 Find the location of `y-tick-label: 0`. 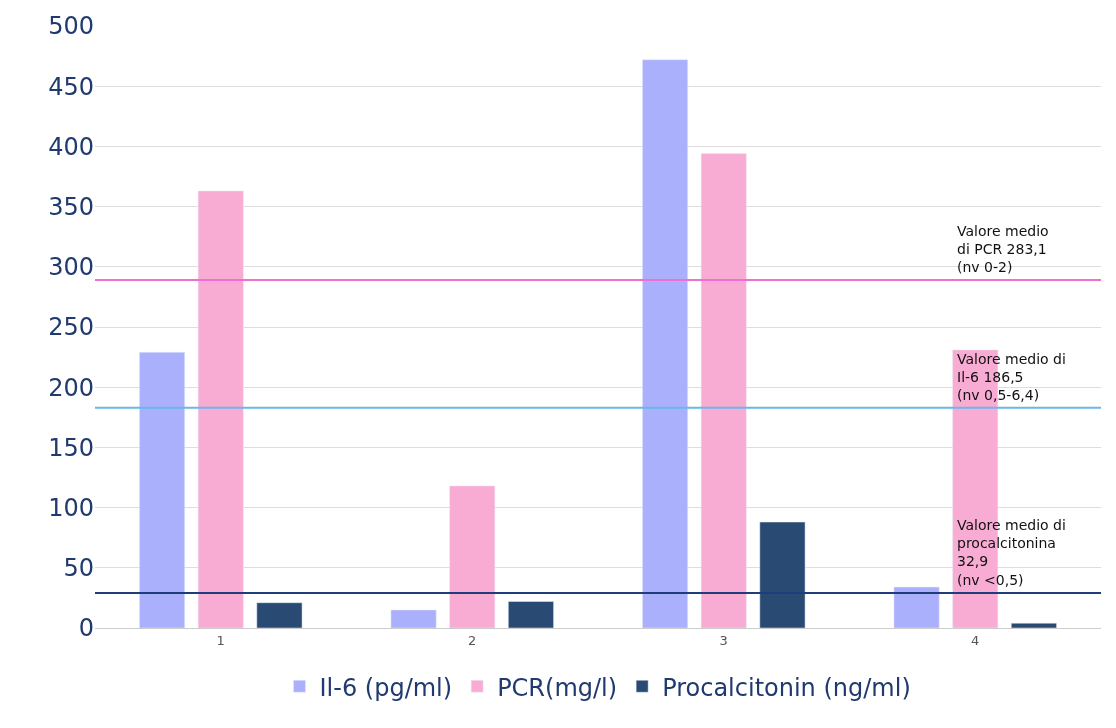

y-tick-label: 0 is located at coordinates (86, 628).